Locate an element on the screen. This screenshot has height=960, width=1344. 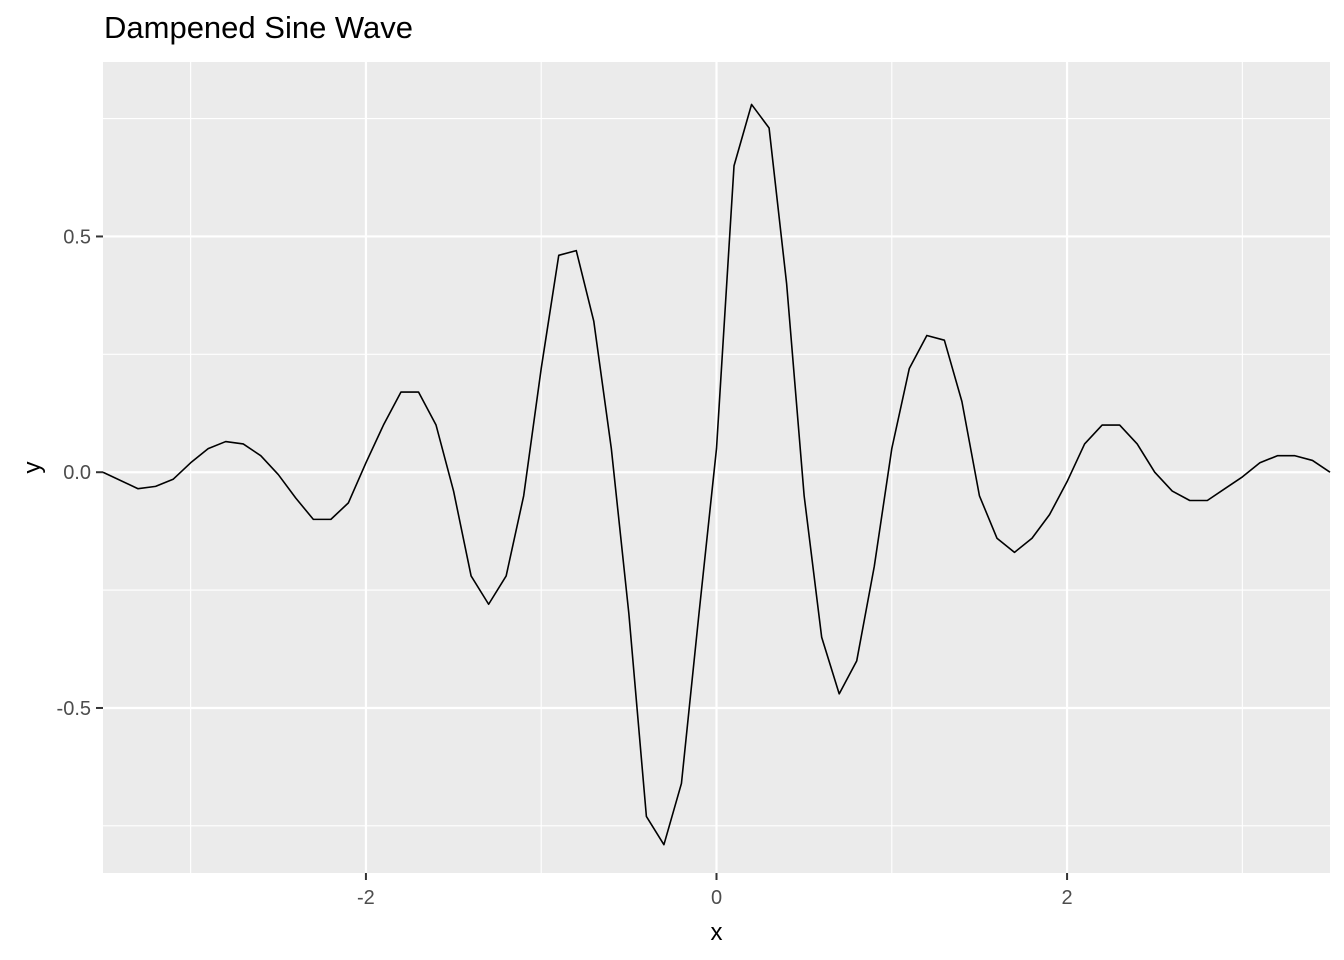
x-tick-label: 0 is located at coordinates (716, 898).